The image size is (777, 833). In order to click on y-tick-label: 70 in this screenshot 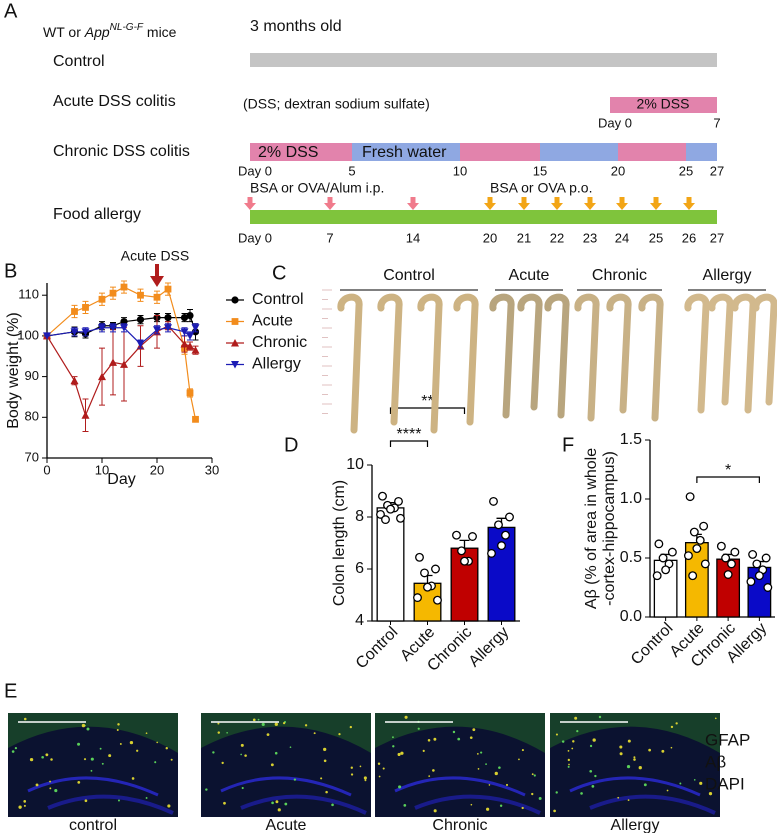, I will do `click(32, 456)`.